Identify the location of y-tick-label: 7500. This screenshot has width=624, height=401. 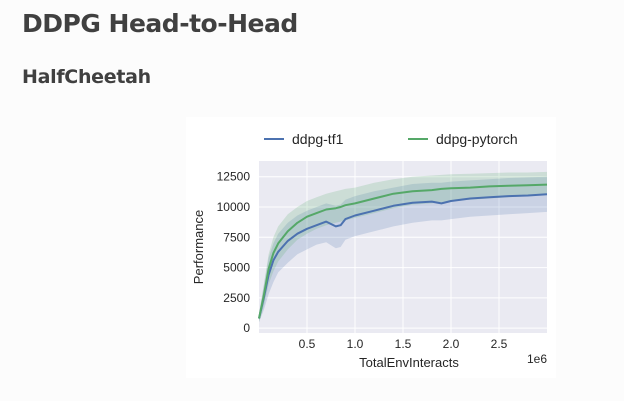
(236, 237).